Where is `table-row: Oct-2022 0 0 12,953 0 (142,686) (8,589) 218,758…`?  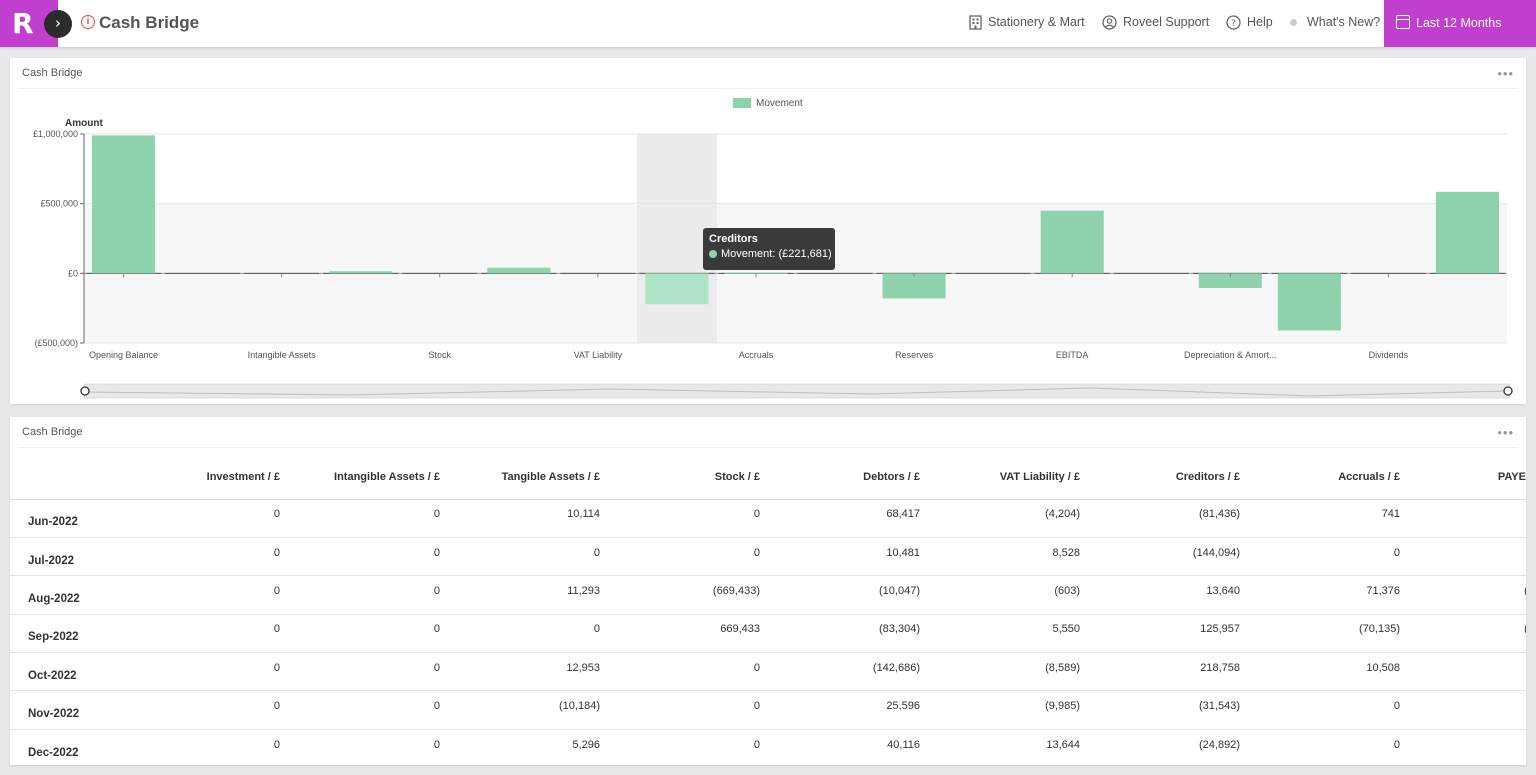
table-row: Oct-2022 0 0 12,953 0 (142,686) (8,589) 218,758… is located at coordinates (768, 672).